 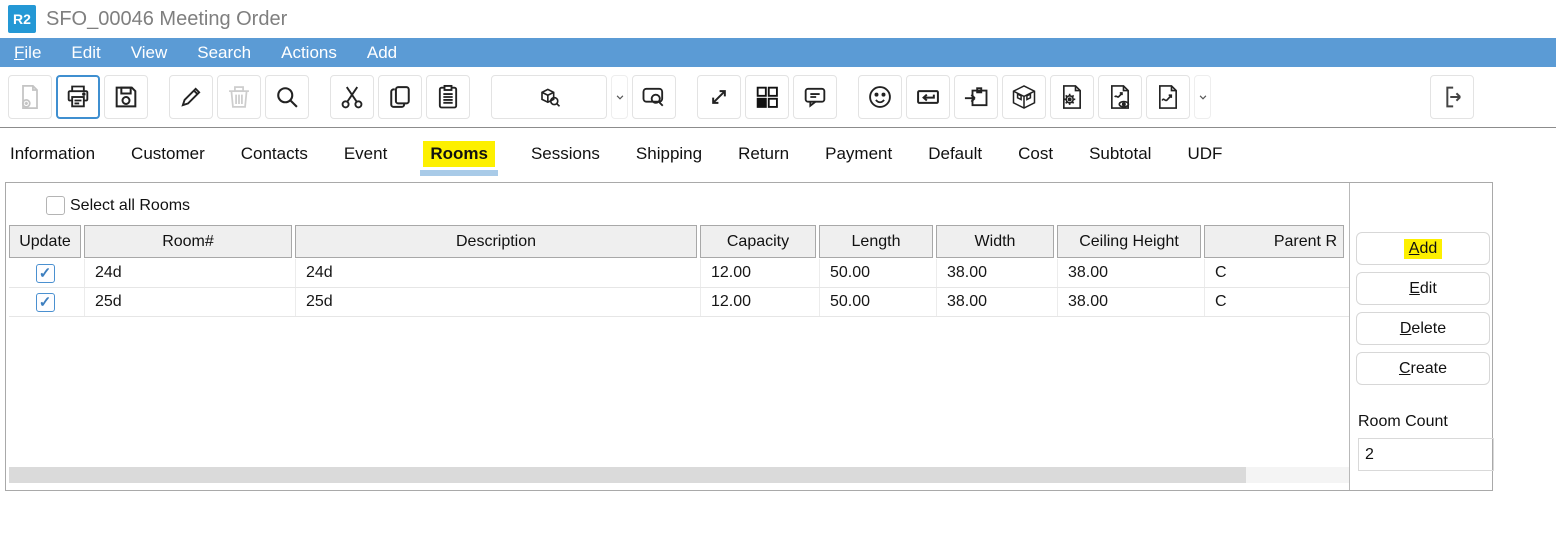 I want to click on edit-button: Edit, so click(x=1423, y=288).